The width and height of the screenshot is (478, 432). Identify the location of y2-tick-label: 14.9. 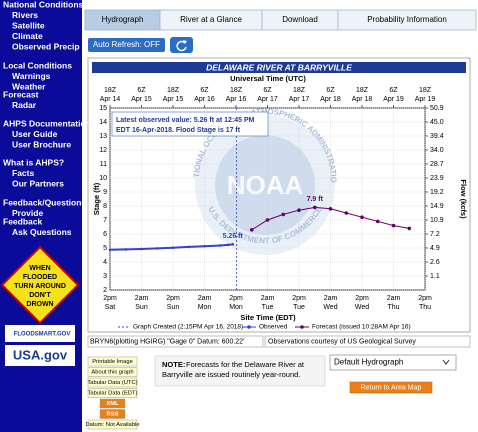
(437, 206).